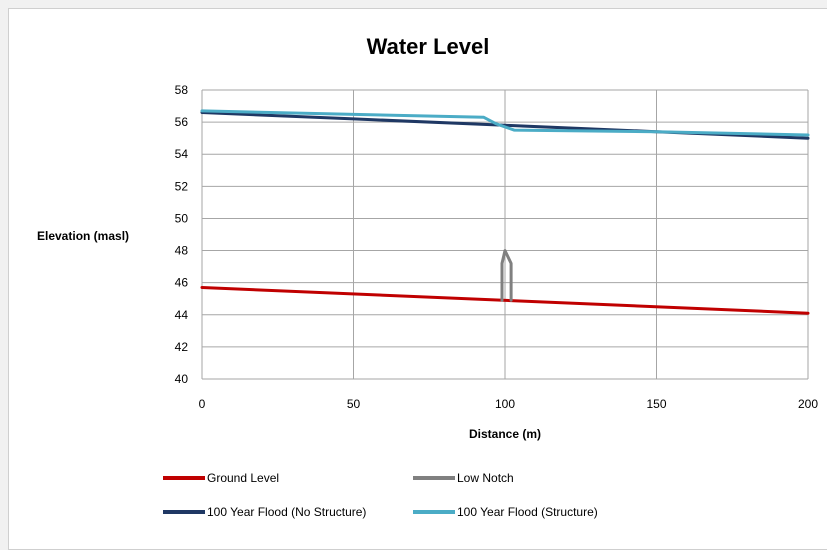  Describe the element at coordinates (202, 404) in the screenshot. I see `x-tick-label: 0` at that location.